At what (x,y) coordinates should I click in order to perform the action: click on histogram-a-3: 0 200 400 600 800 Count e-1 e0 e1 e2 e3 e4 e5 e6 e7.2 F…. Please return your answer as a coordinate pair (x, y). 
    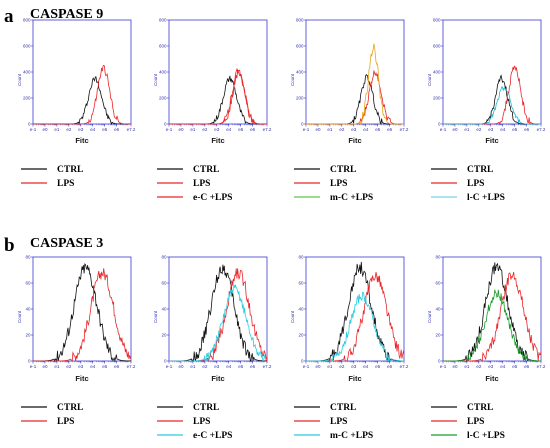
    Looking at the image, I should click on (349, 111).